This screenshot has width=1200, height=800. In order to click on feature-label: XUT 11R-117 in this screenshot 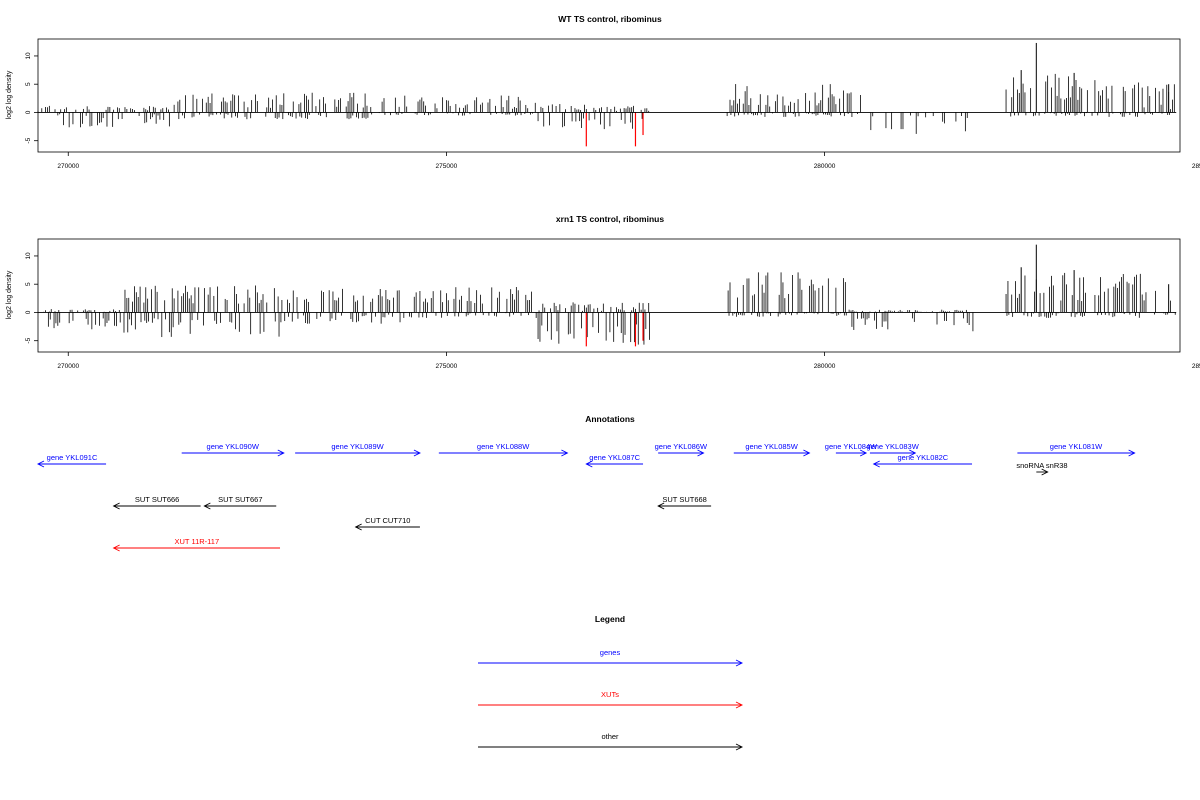, I will do `click(197, 541)`.